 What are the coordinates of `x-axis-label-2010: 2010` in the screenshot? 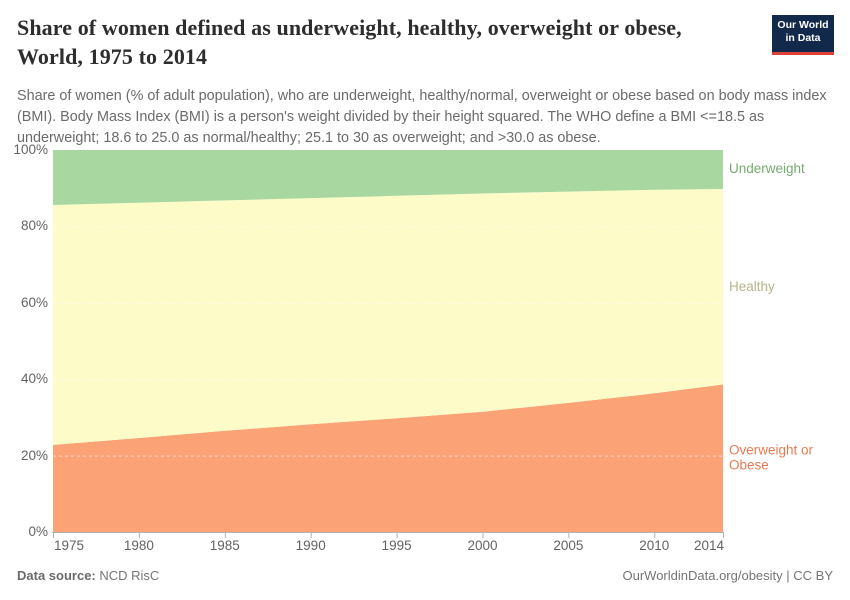 It's located at (654, 545).